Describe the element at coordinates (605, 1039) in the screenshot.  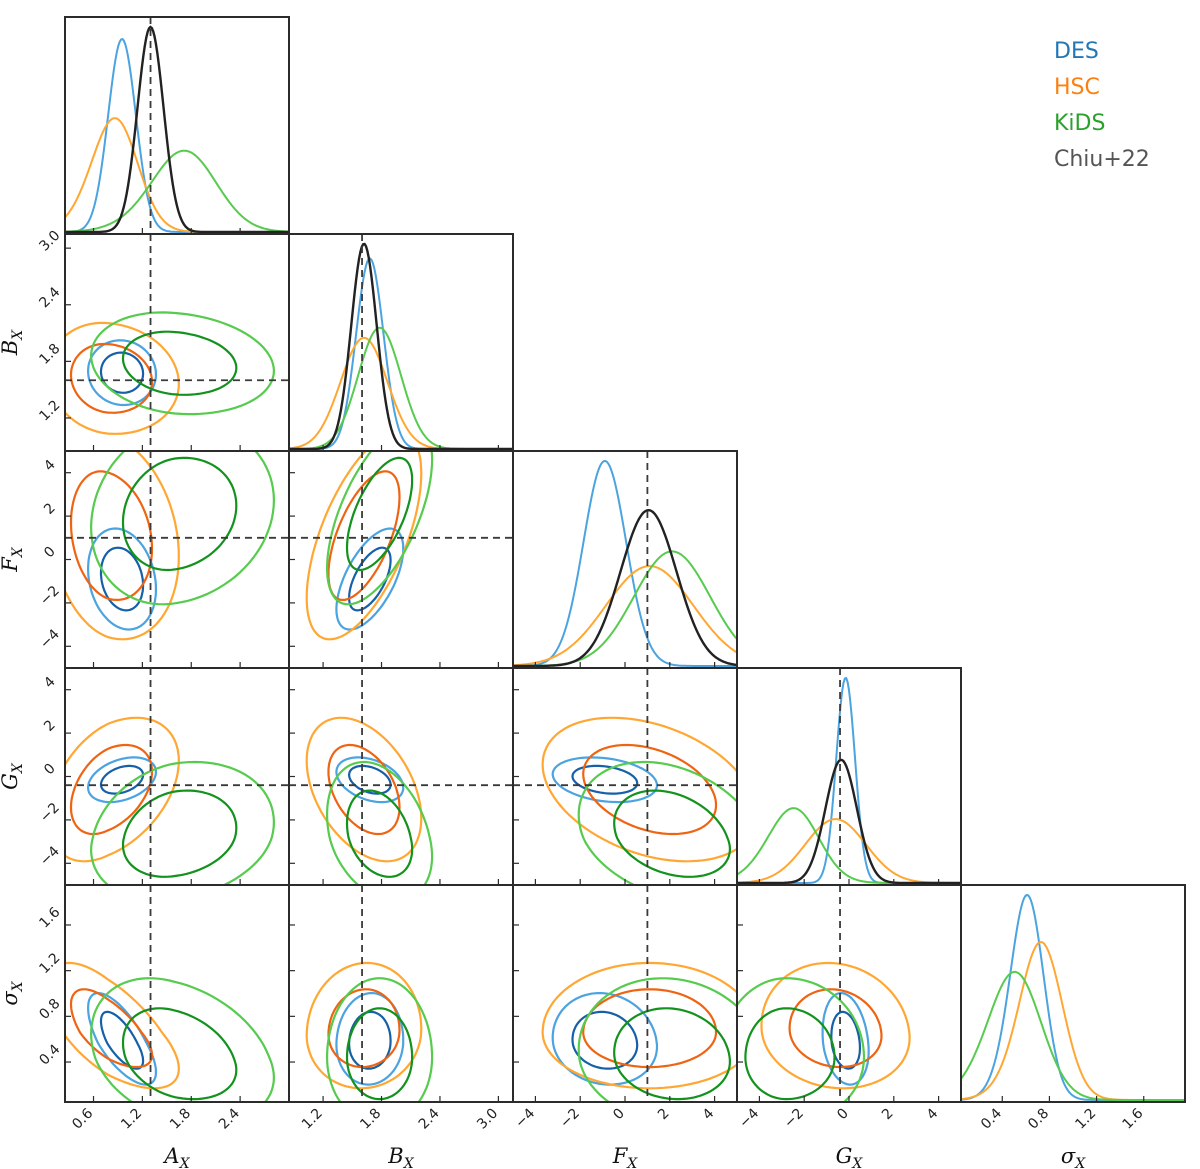
I see `contour-95-des-F-S` at that location.